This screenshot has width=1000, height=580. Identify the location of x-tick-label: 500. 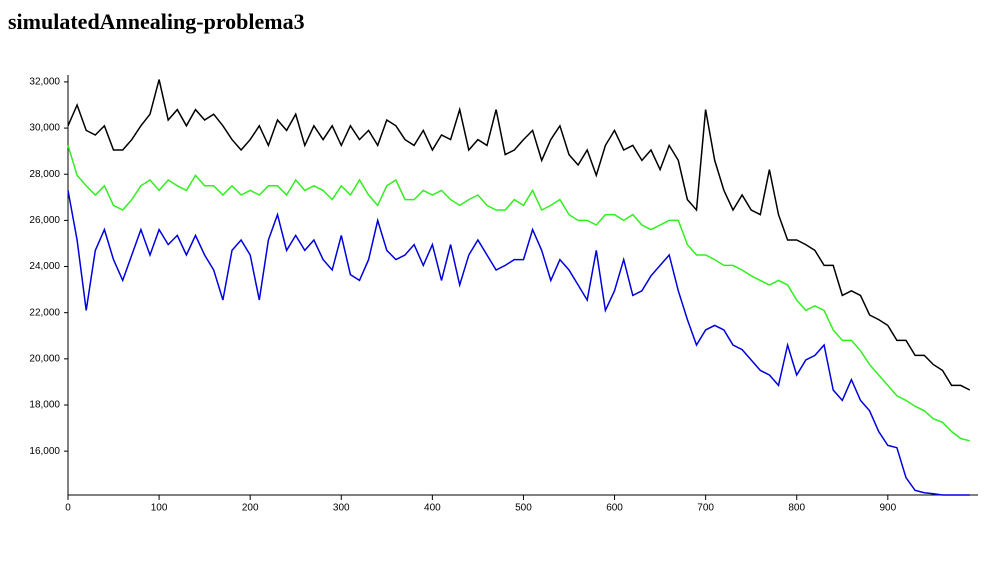
(523, 508).